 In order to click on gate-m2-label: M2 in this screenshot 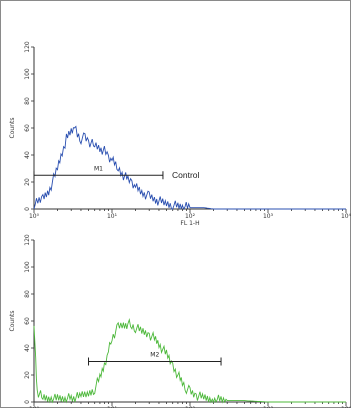, I will do `click(154, 355)`.